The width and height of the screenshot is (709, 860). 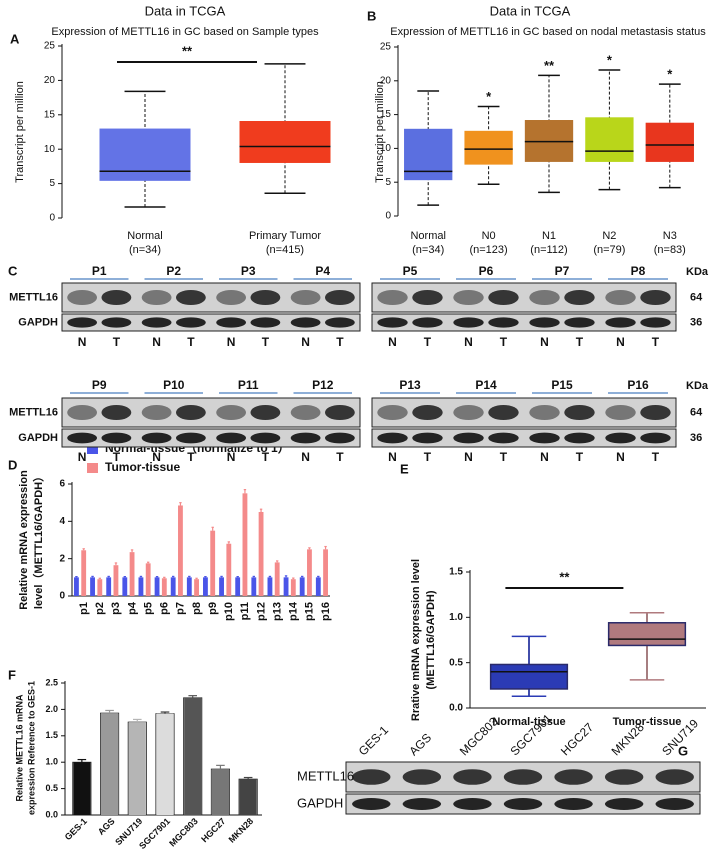 I want to click on x-tick-label: Primary Tumor, so click(x=285, y=236).